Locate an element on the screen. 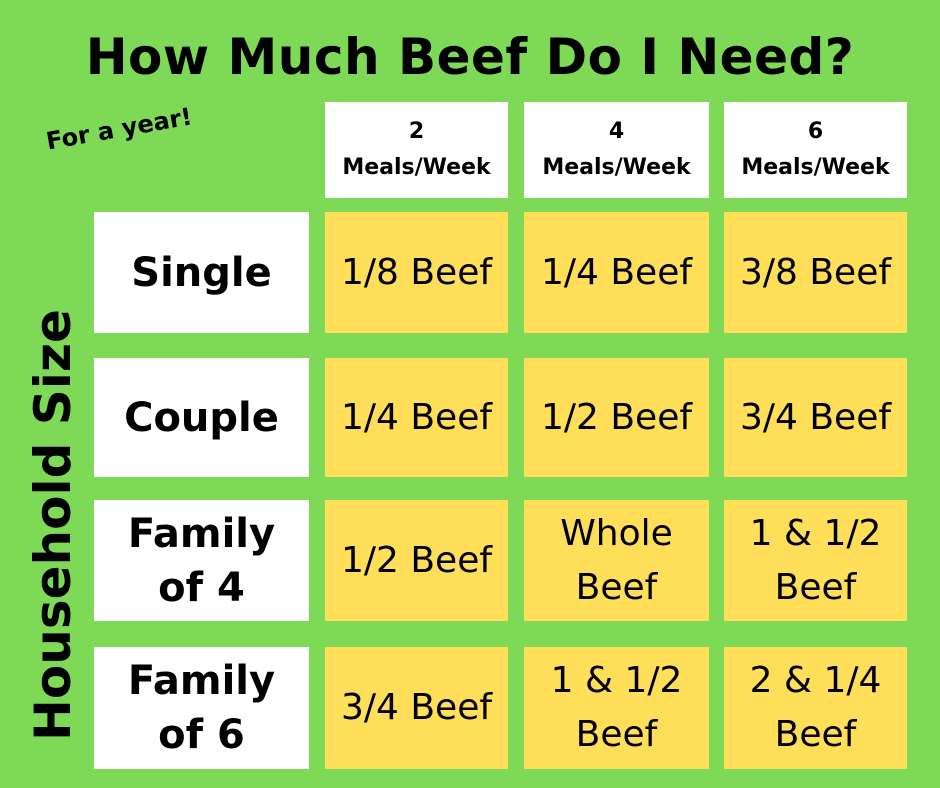 Image resolution: width=940 pixels, height=788 pixels. row-header-line: of 6 is located at coordinates (201, 735).